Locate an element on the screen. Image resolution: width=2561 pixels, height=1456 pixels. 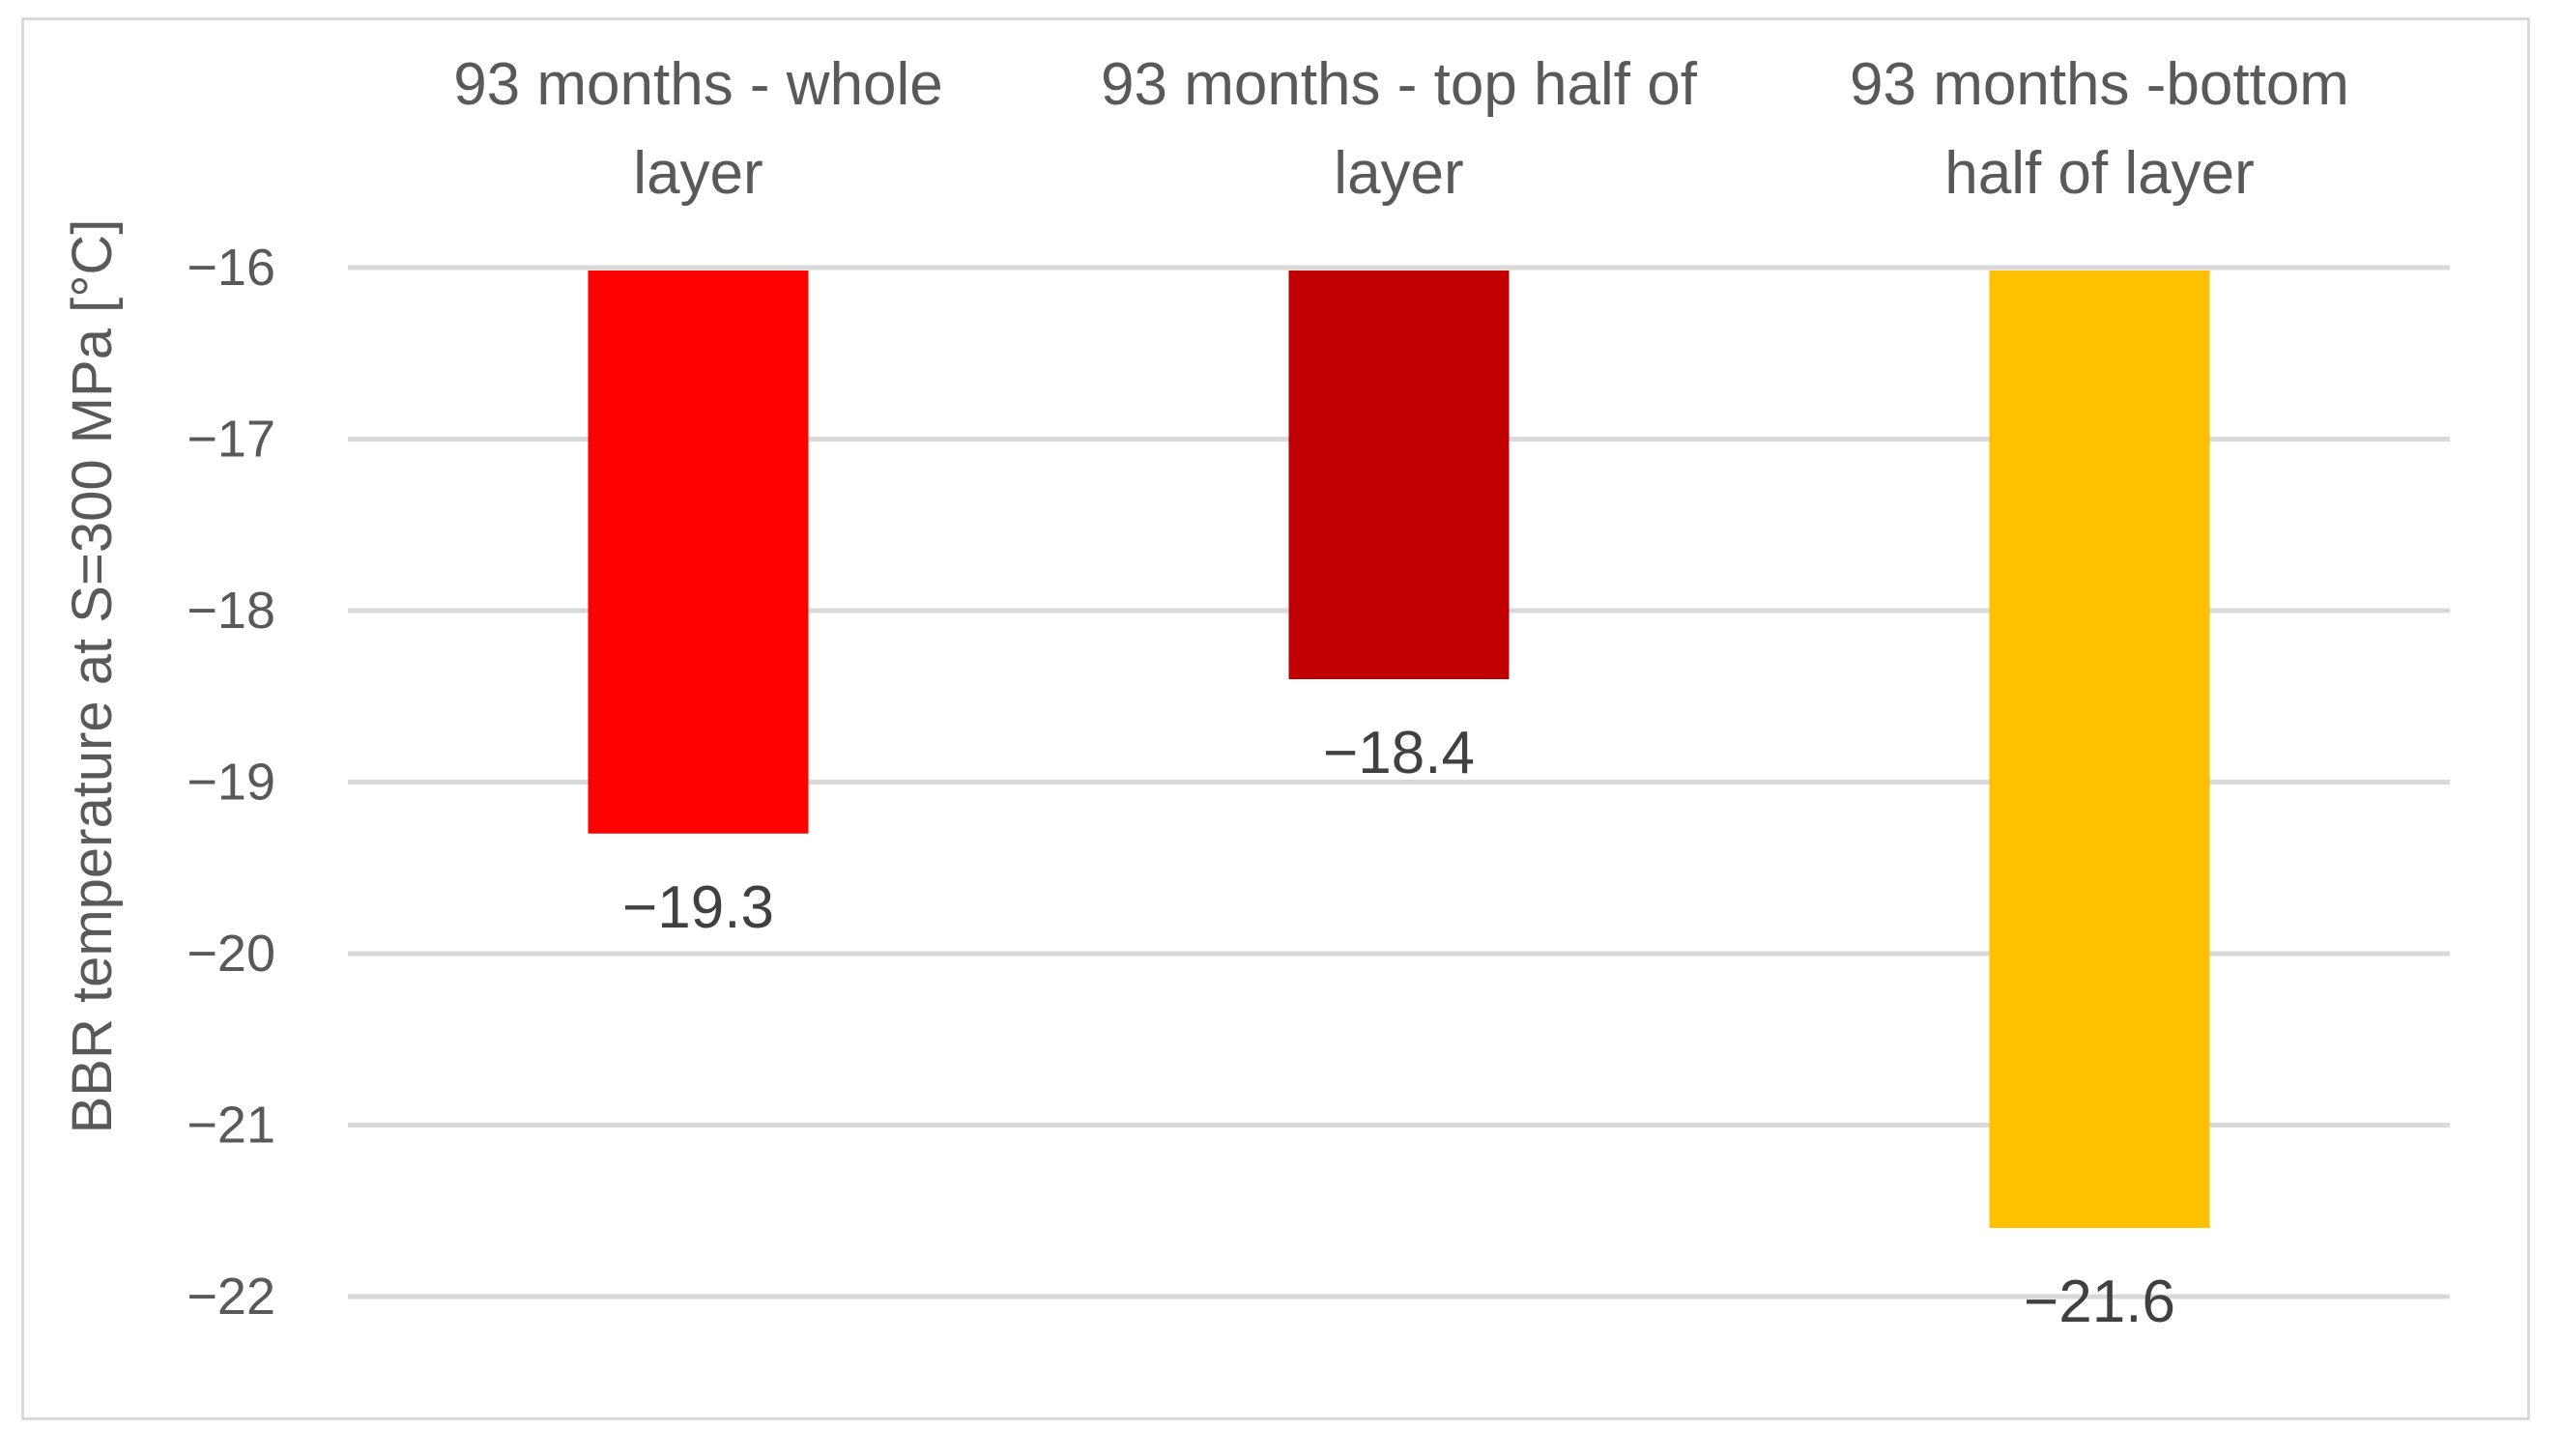
y-tick-label: −20 is located at coordinates (231, 954).